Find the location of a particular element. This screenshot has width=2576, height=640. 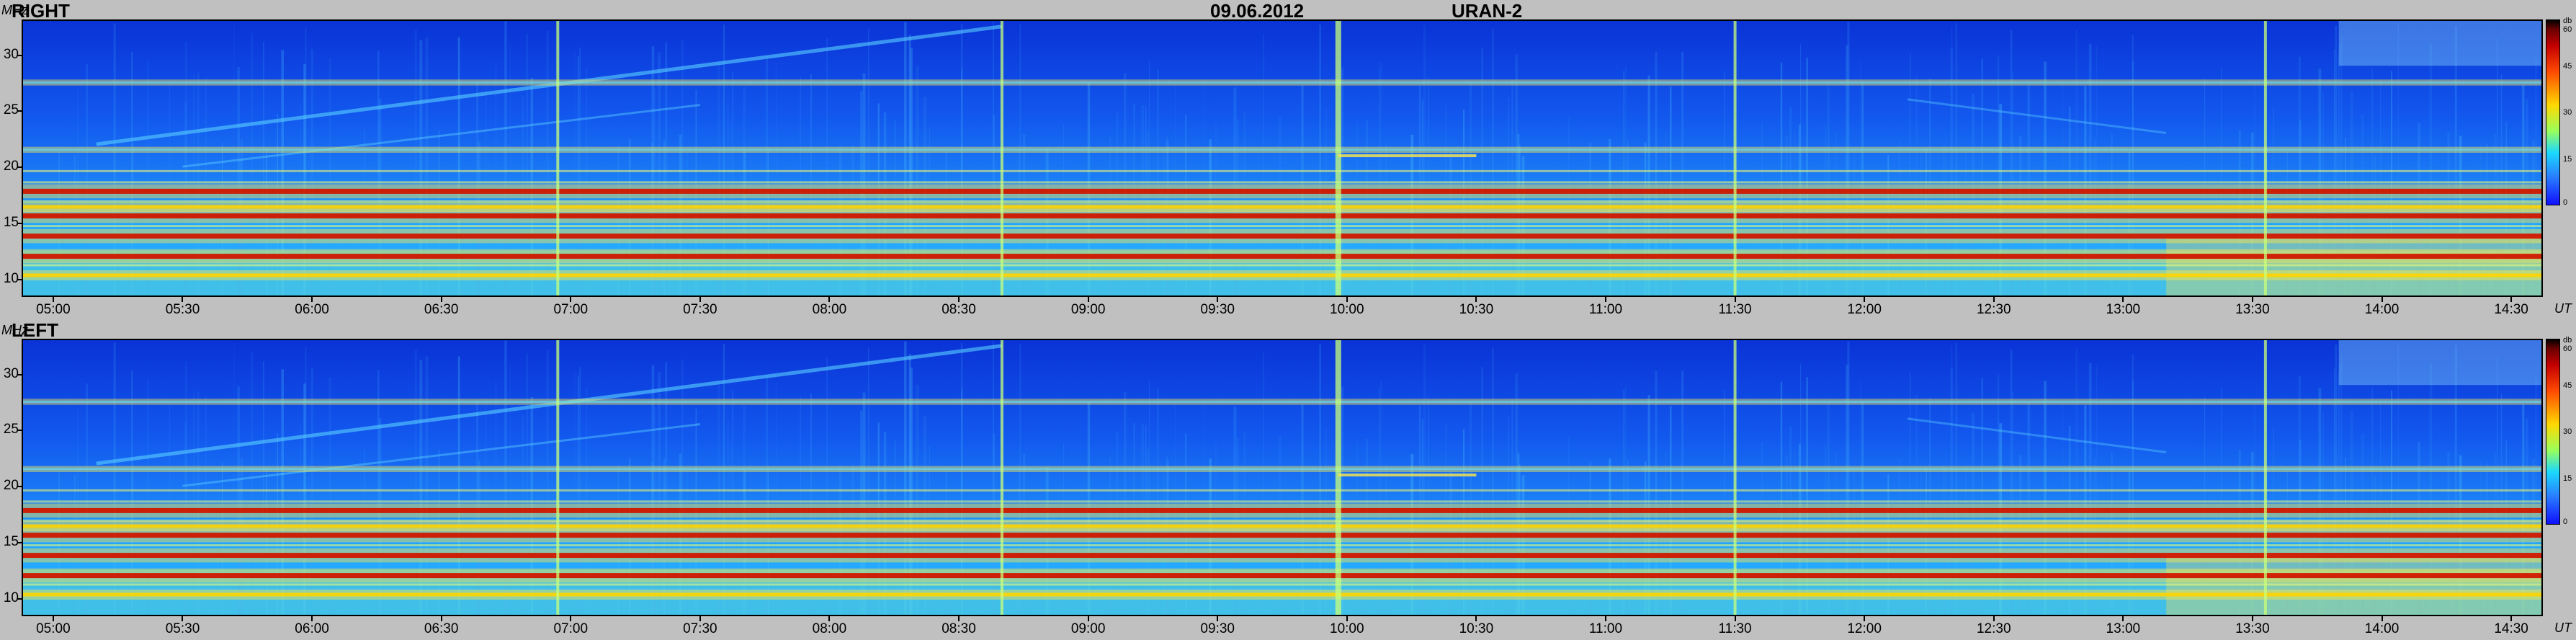

band-13.8-mhz is located at coordinates (1282, 556).